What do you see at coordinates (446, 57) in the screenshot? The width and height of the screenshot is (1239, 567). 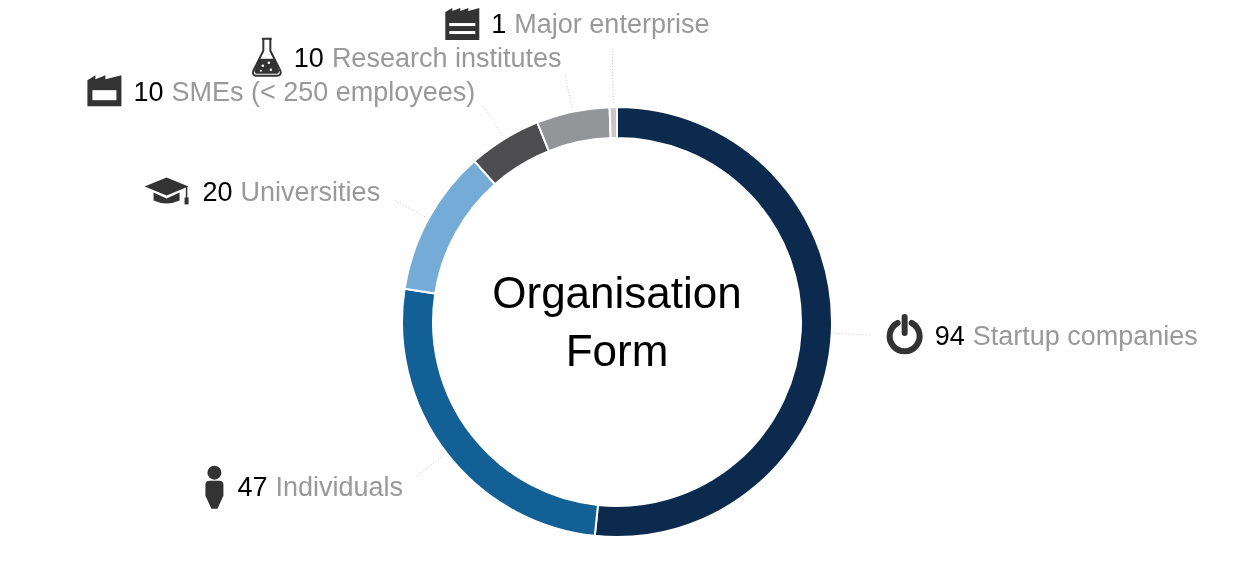 I see `slice-label: Research institutes` at bounding box center [446, 57].